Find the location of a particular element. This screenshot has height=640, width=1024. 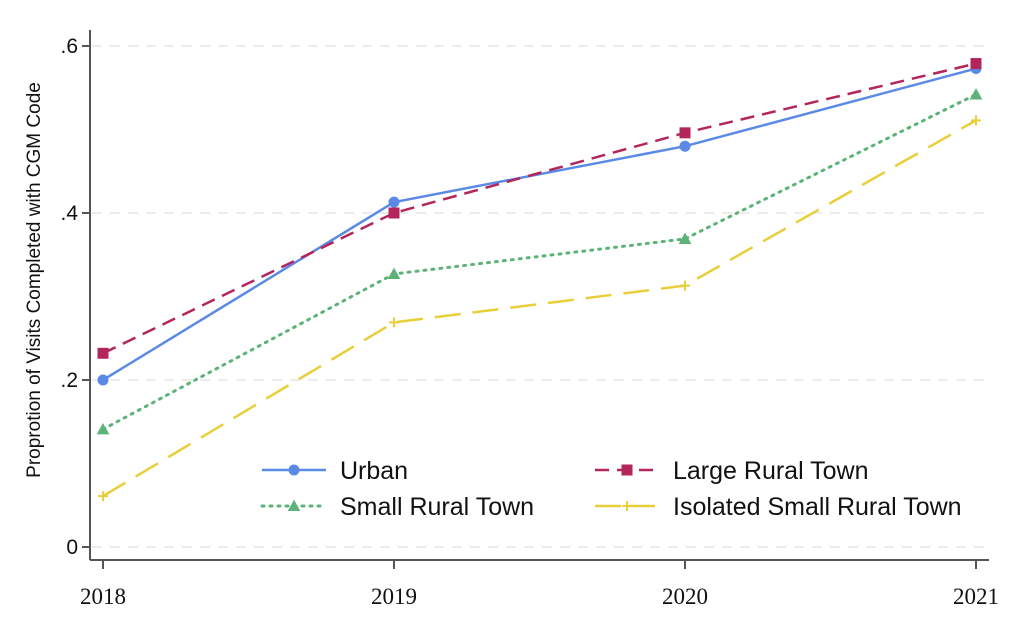

y-ticks: 0 .2 .4 .6 is located at coordinates (75, 297).